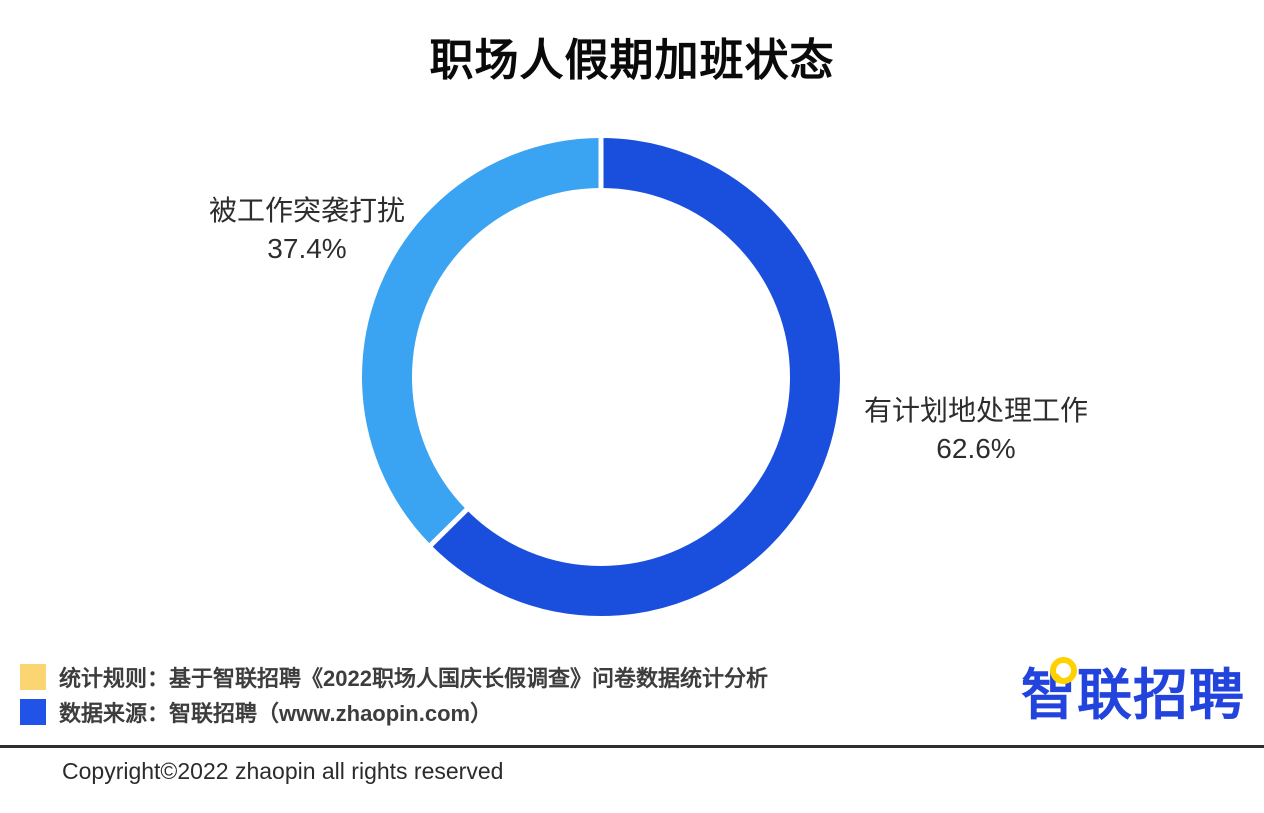 Image resolution: width=1264 pixels, height=813 pixels. I want to click on zhaopin-logo: 智联招聘, so click(1133, 692).